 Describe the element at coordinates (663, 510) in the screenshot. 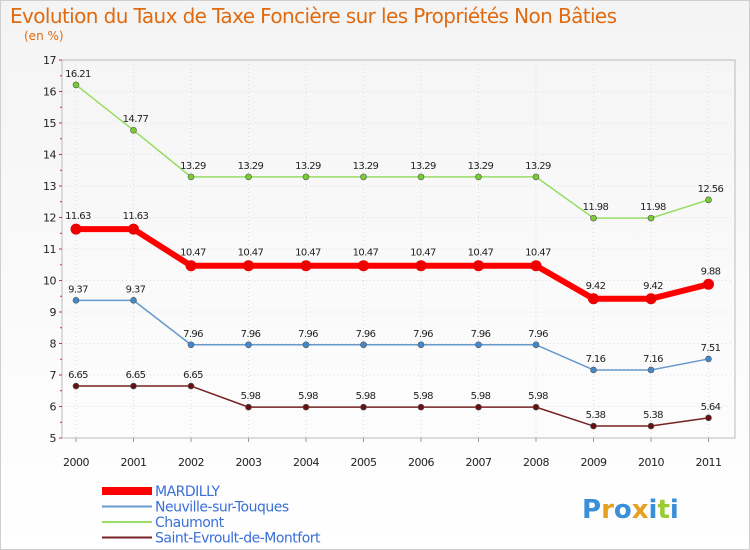

I see `logo-letter: t` at that location.